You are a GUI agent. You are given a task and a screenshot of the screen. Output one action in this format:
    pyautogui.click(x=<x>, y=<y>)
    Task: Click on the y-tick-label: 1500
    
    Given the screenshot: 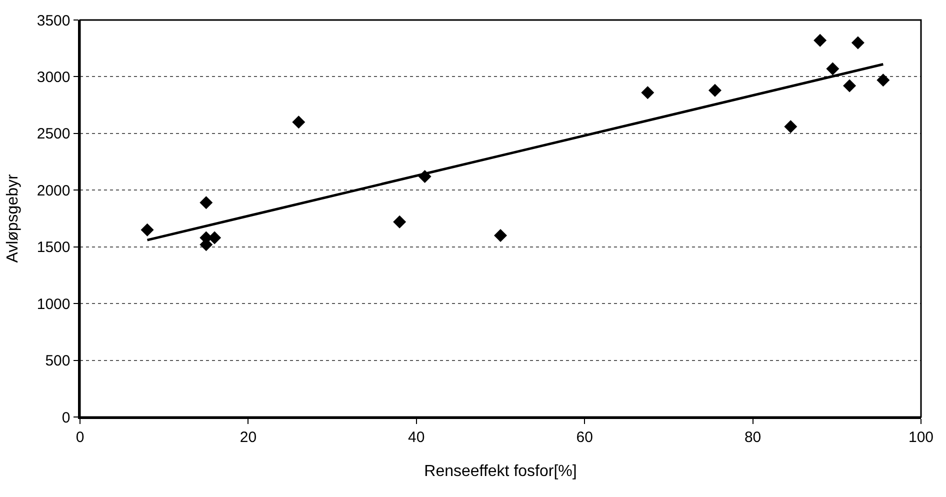 What is the action you would take?
    pyautogui.click(x=53, y=247)
    